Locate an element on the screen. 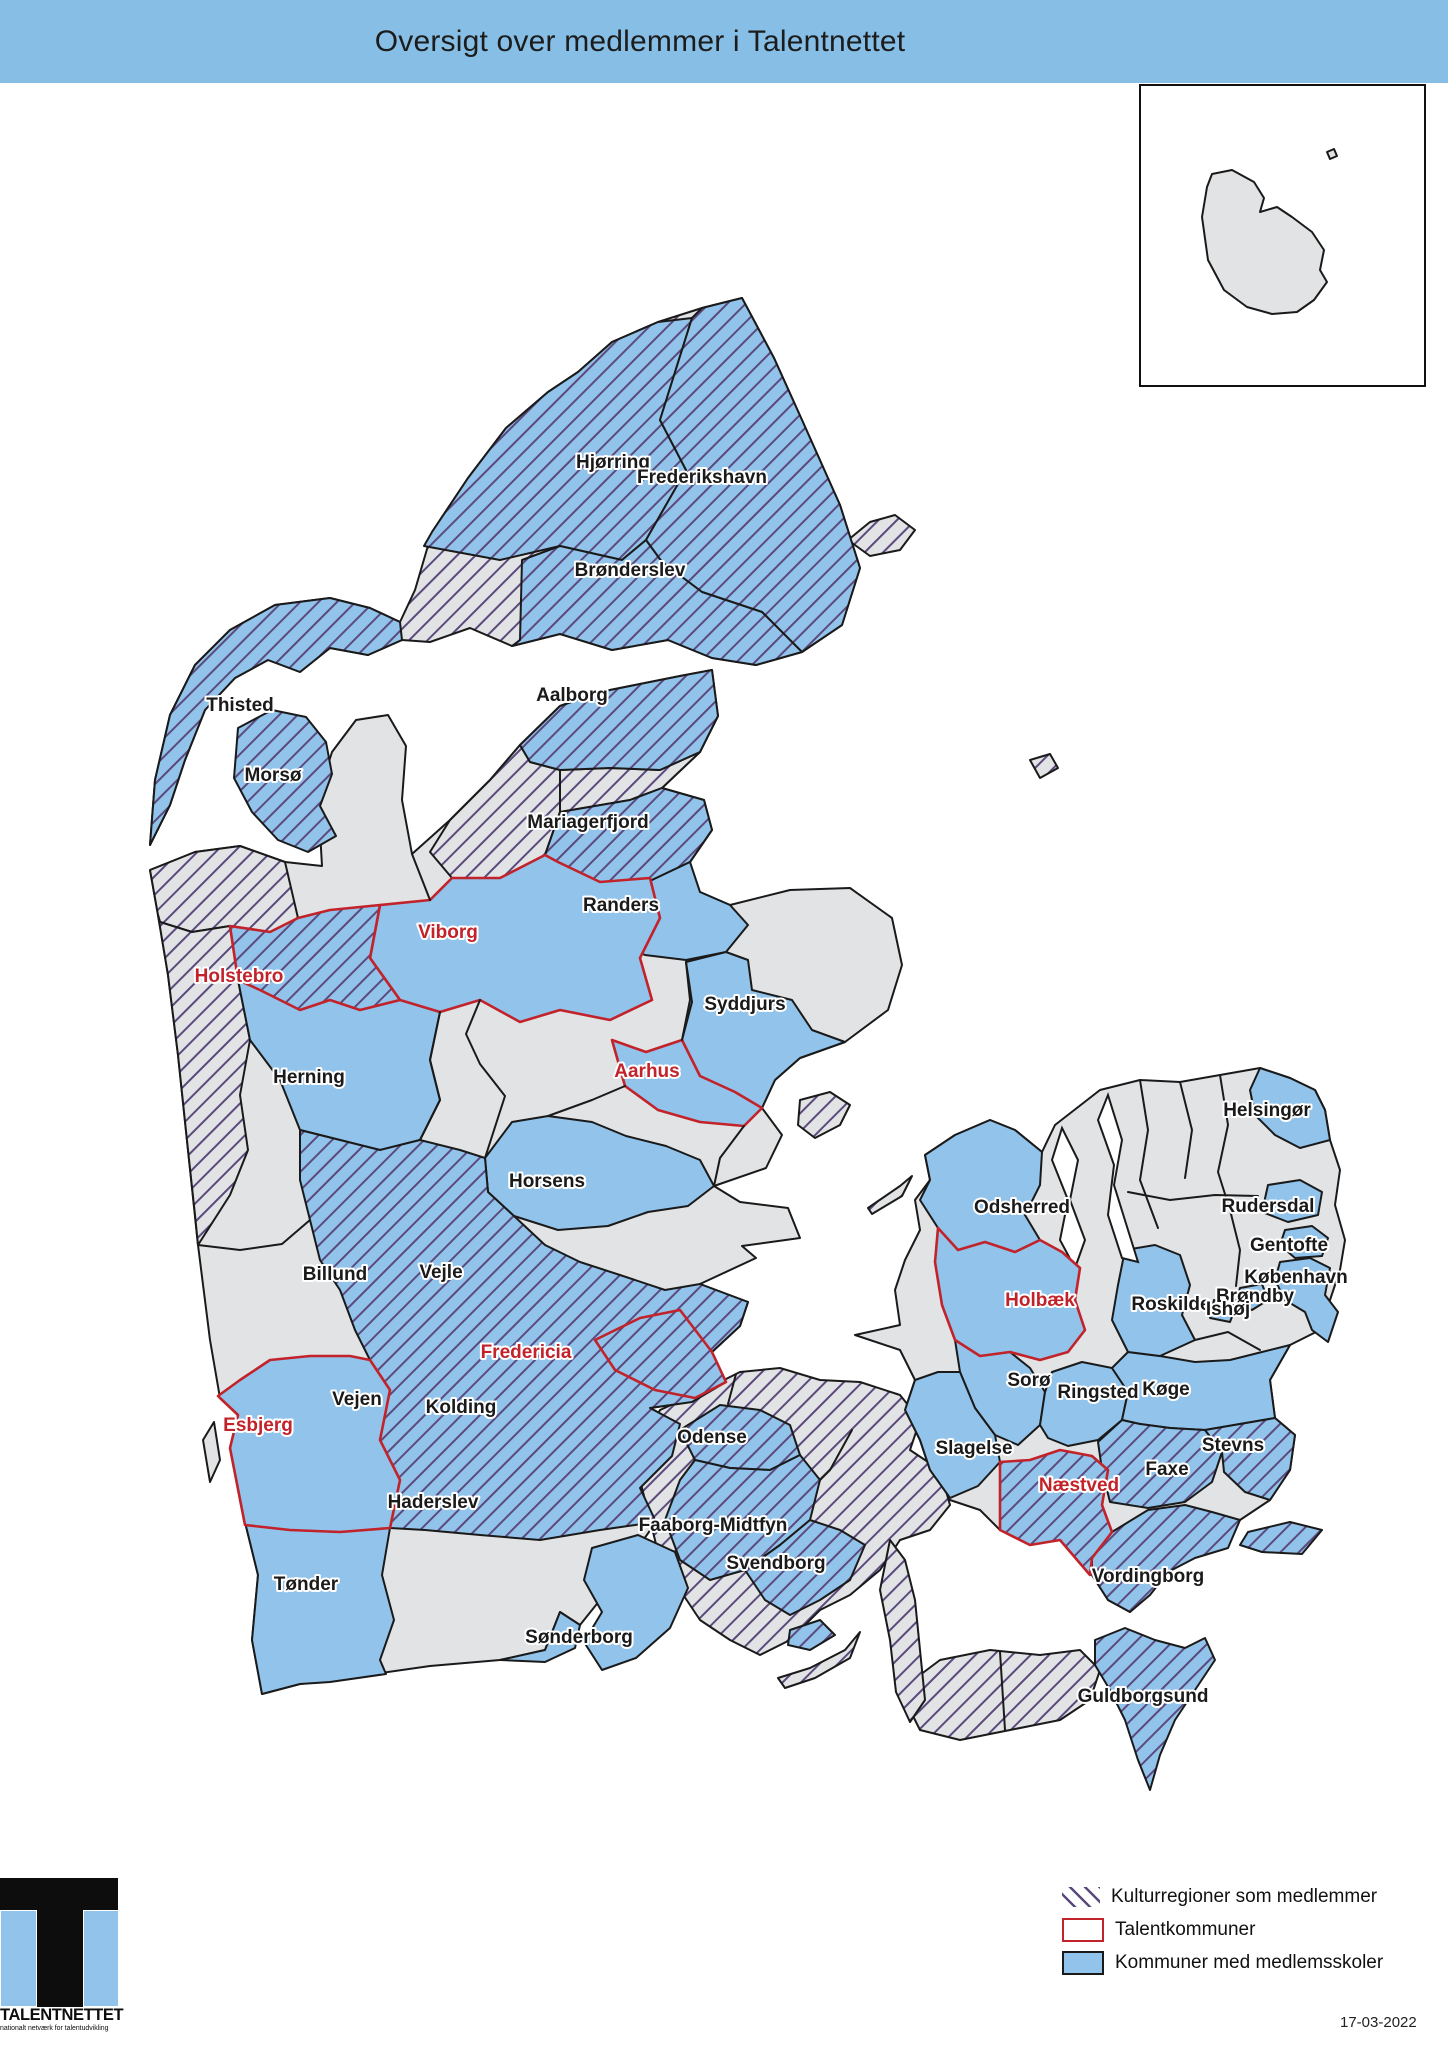 Image resolution: width=1448 pixels, height=2048 pixels. bornholm-inset-map is located at coordinates (1269, 231).